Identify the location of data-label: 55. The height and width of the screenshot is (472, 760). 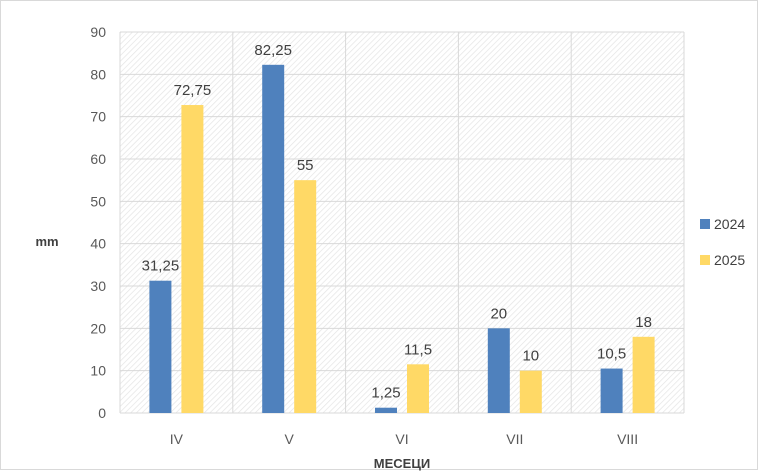
(305, 165).